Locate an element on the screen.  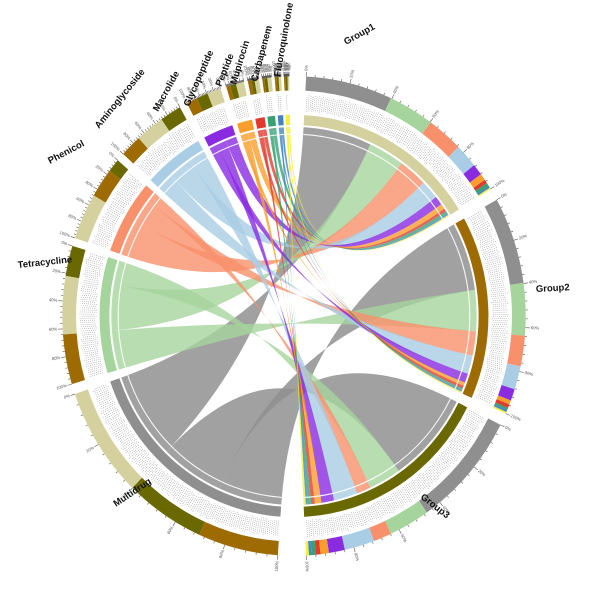
ring-group2-carbapenem is located at coordinates (500, 408).